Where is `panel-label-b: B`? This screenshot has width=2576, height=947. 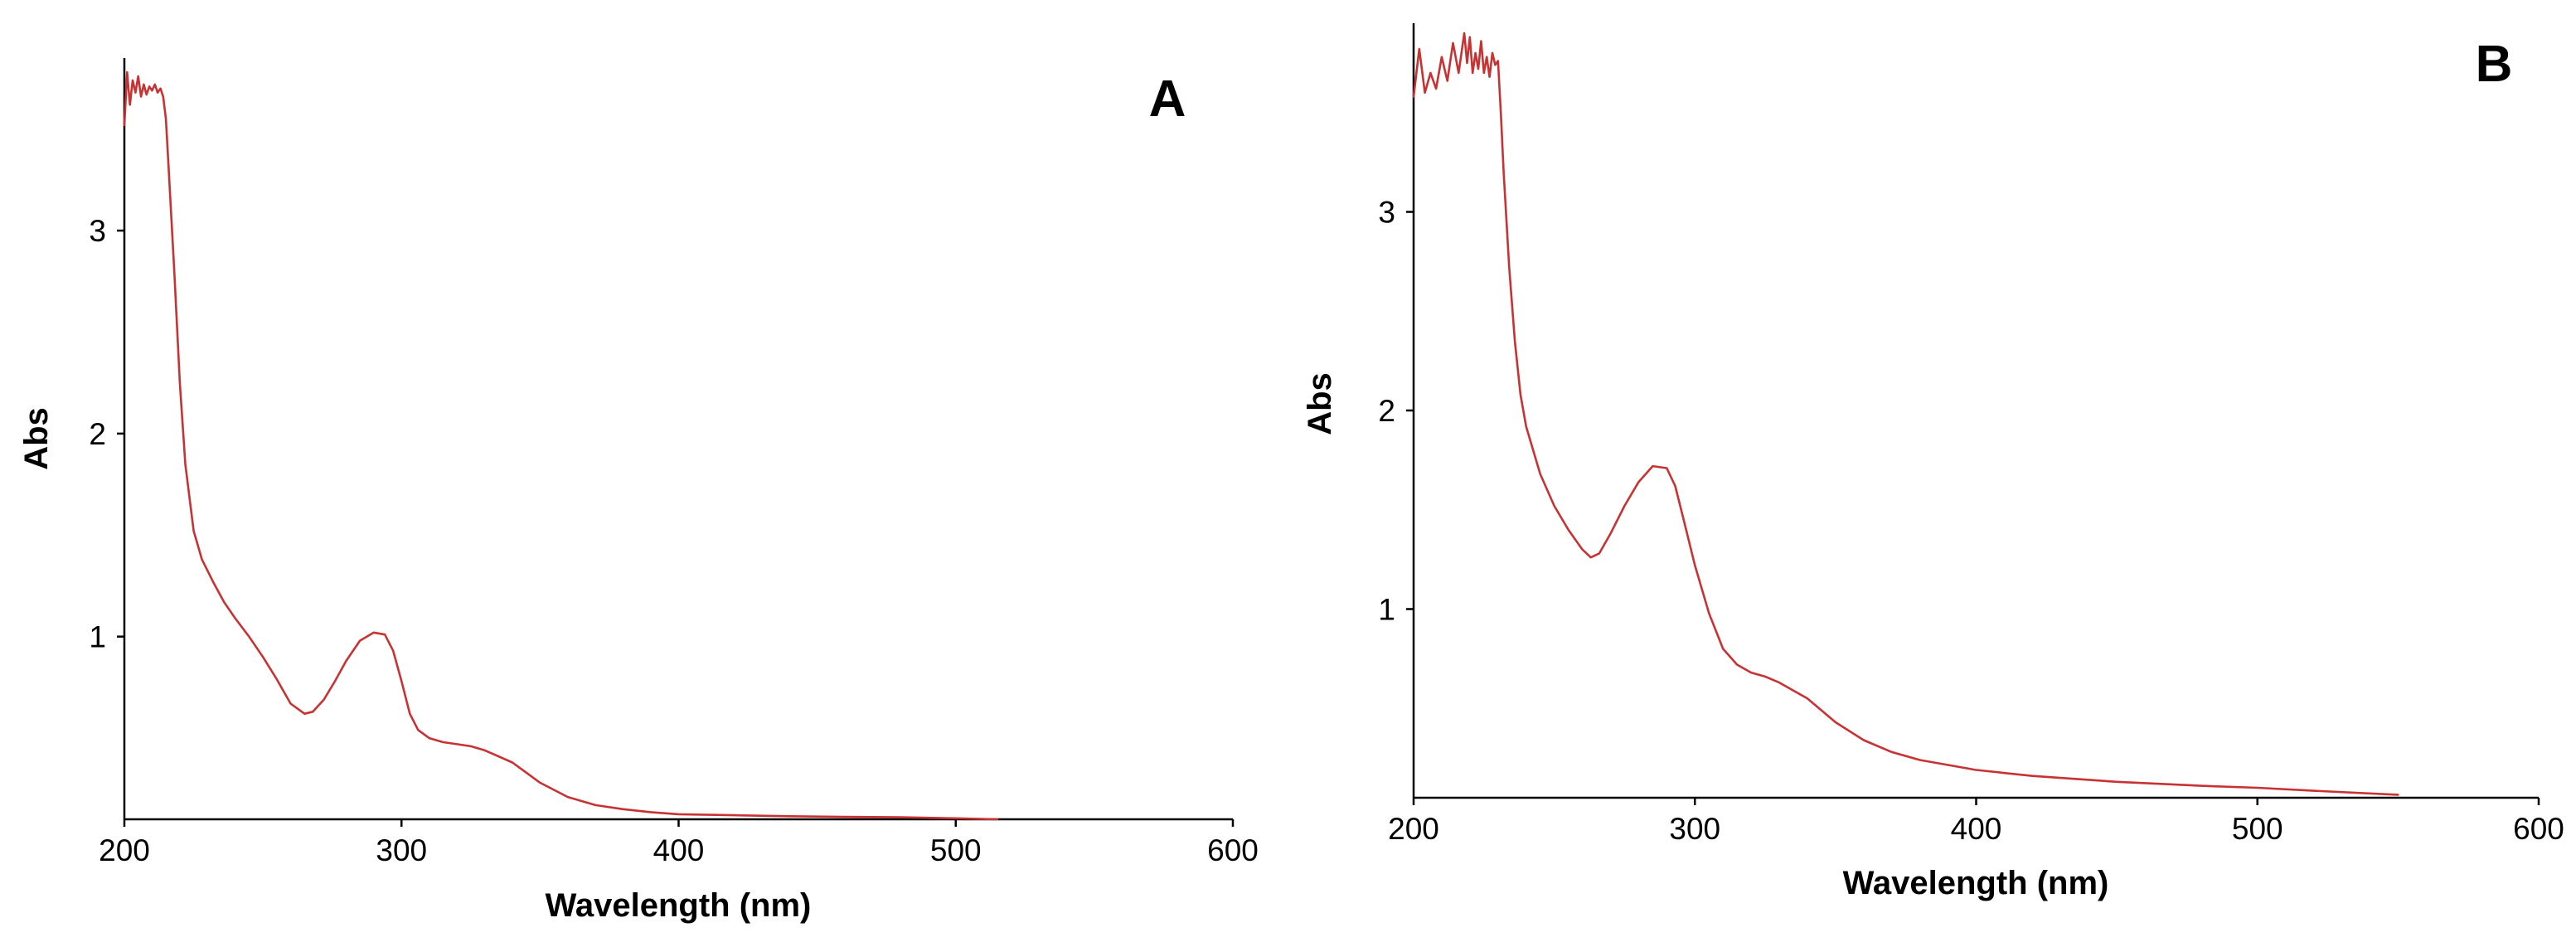 panel-label-b: B is located at coordinates (2494, 64).